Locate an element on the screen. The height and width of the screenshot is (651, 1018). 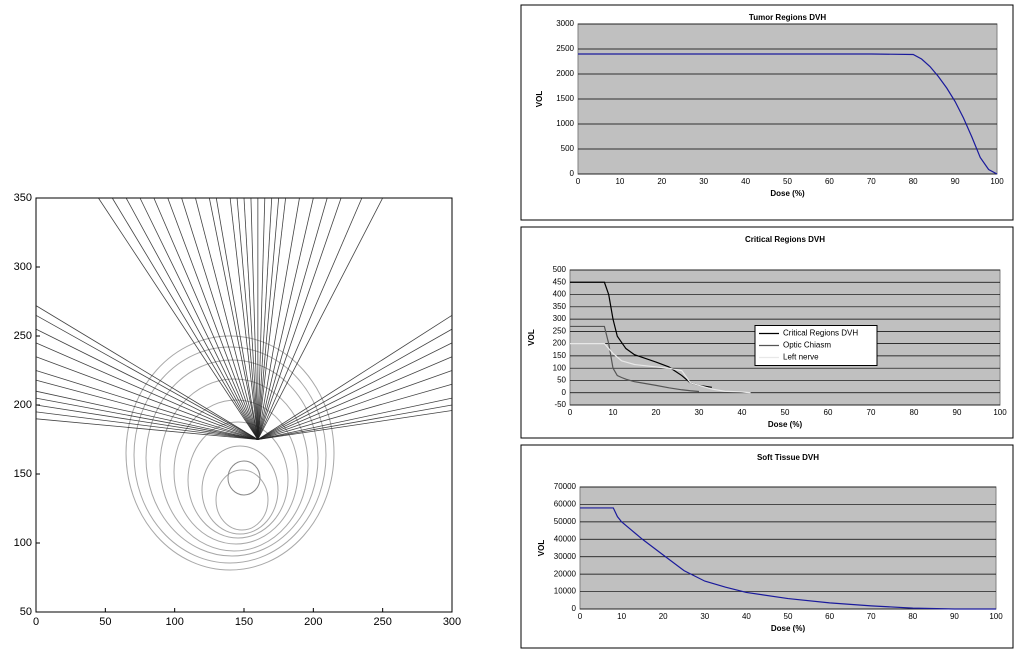
y-tick-label: 70000 is located at coordinates (565, 486).